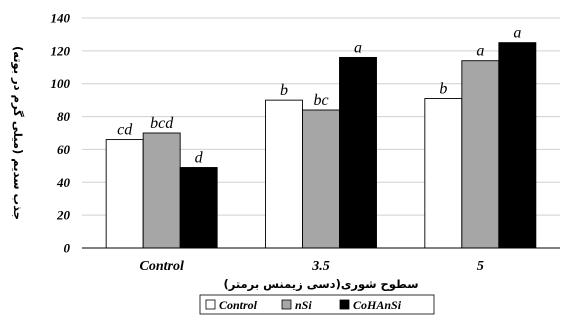 The height and width of the screenshot is (320, 571). What do you see at coordinates (480, 266) in the screenshot?
I see `x-tick-label: 5` at bounding box center [480, 266].